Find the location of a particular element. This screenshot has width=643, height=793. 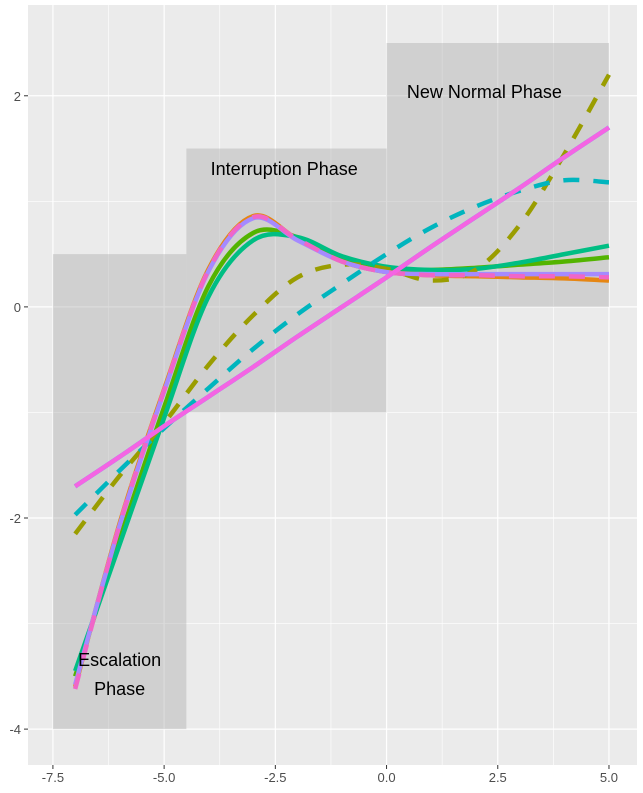

y-tick-label: 2 is located at coordinates (17, 96).